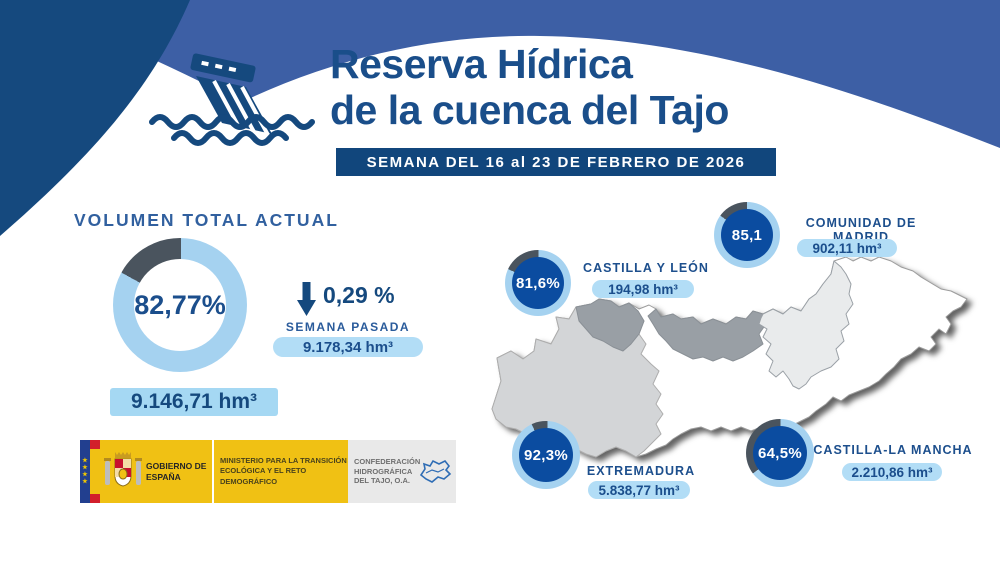 The height and width of the screenshot is (563, 1000). I want to click on region-percent: 92,3%, so click(546, 455).